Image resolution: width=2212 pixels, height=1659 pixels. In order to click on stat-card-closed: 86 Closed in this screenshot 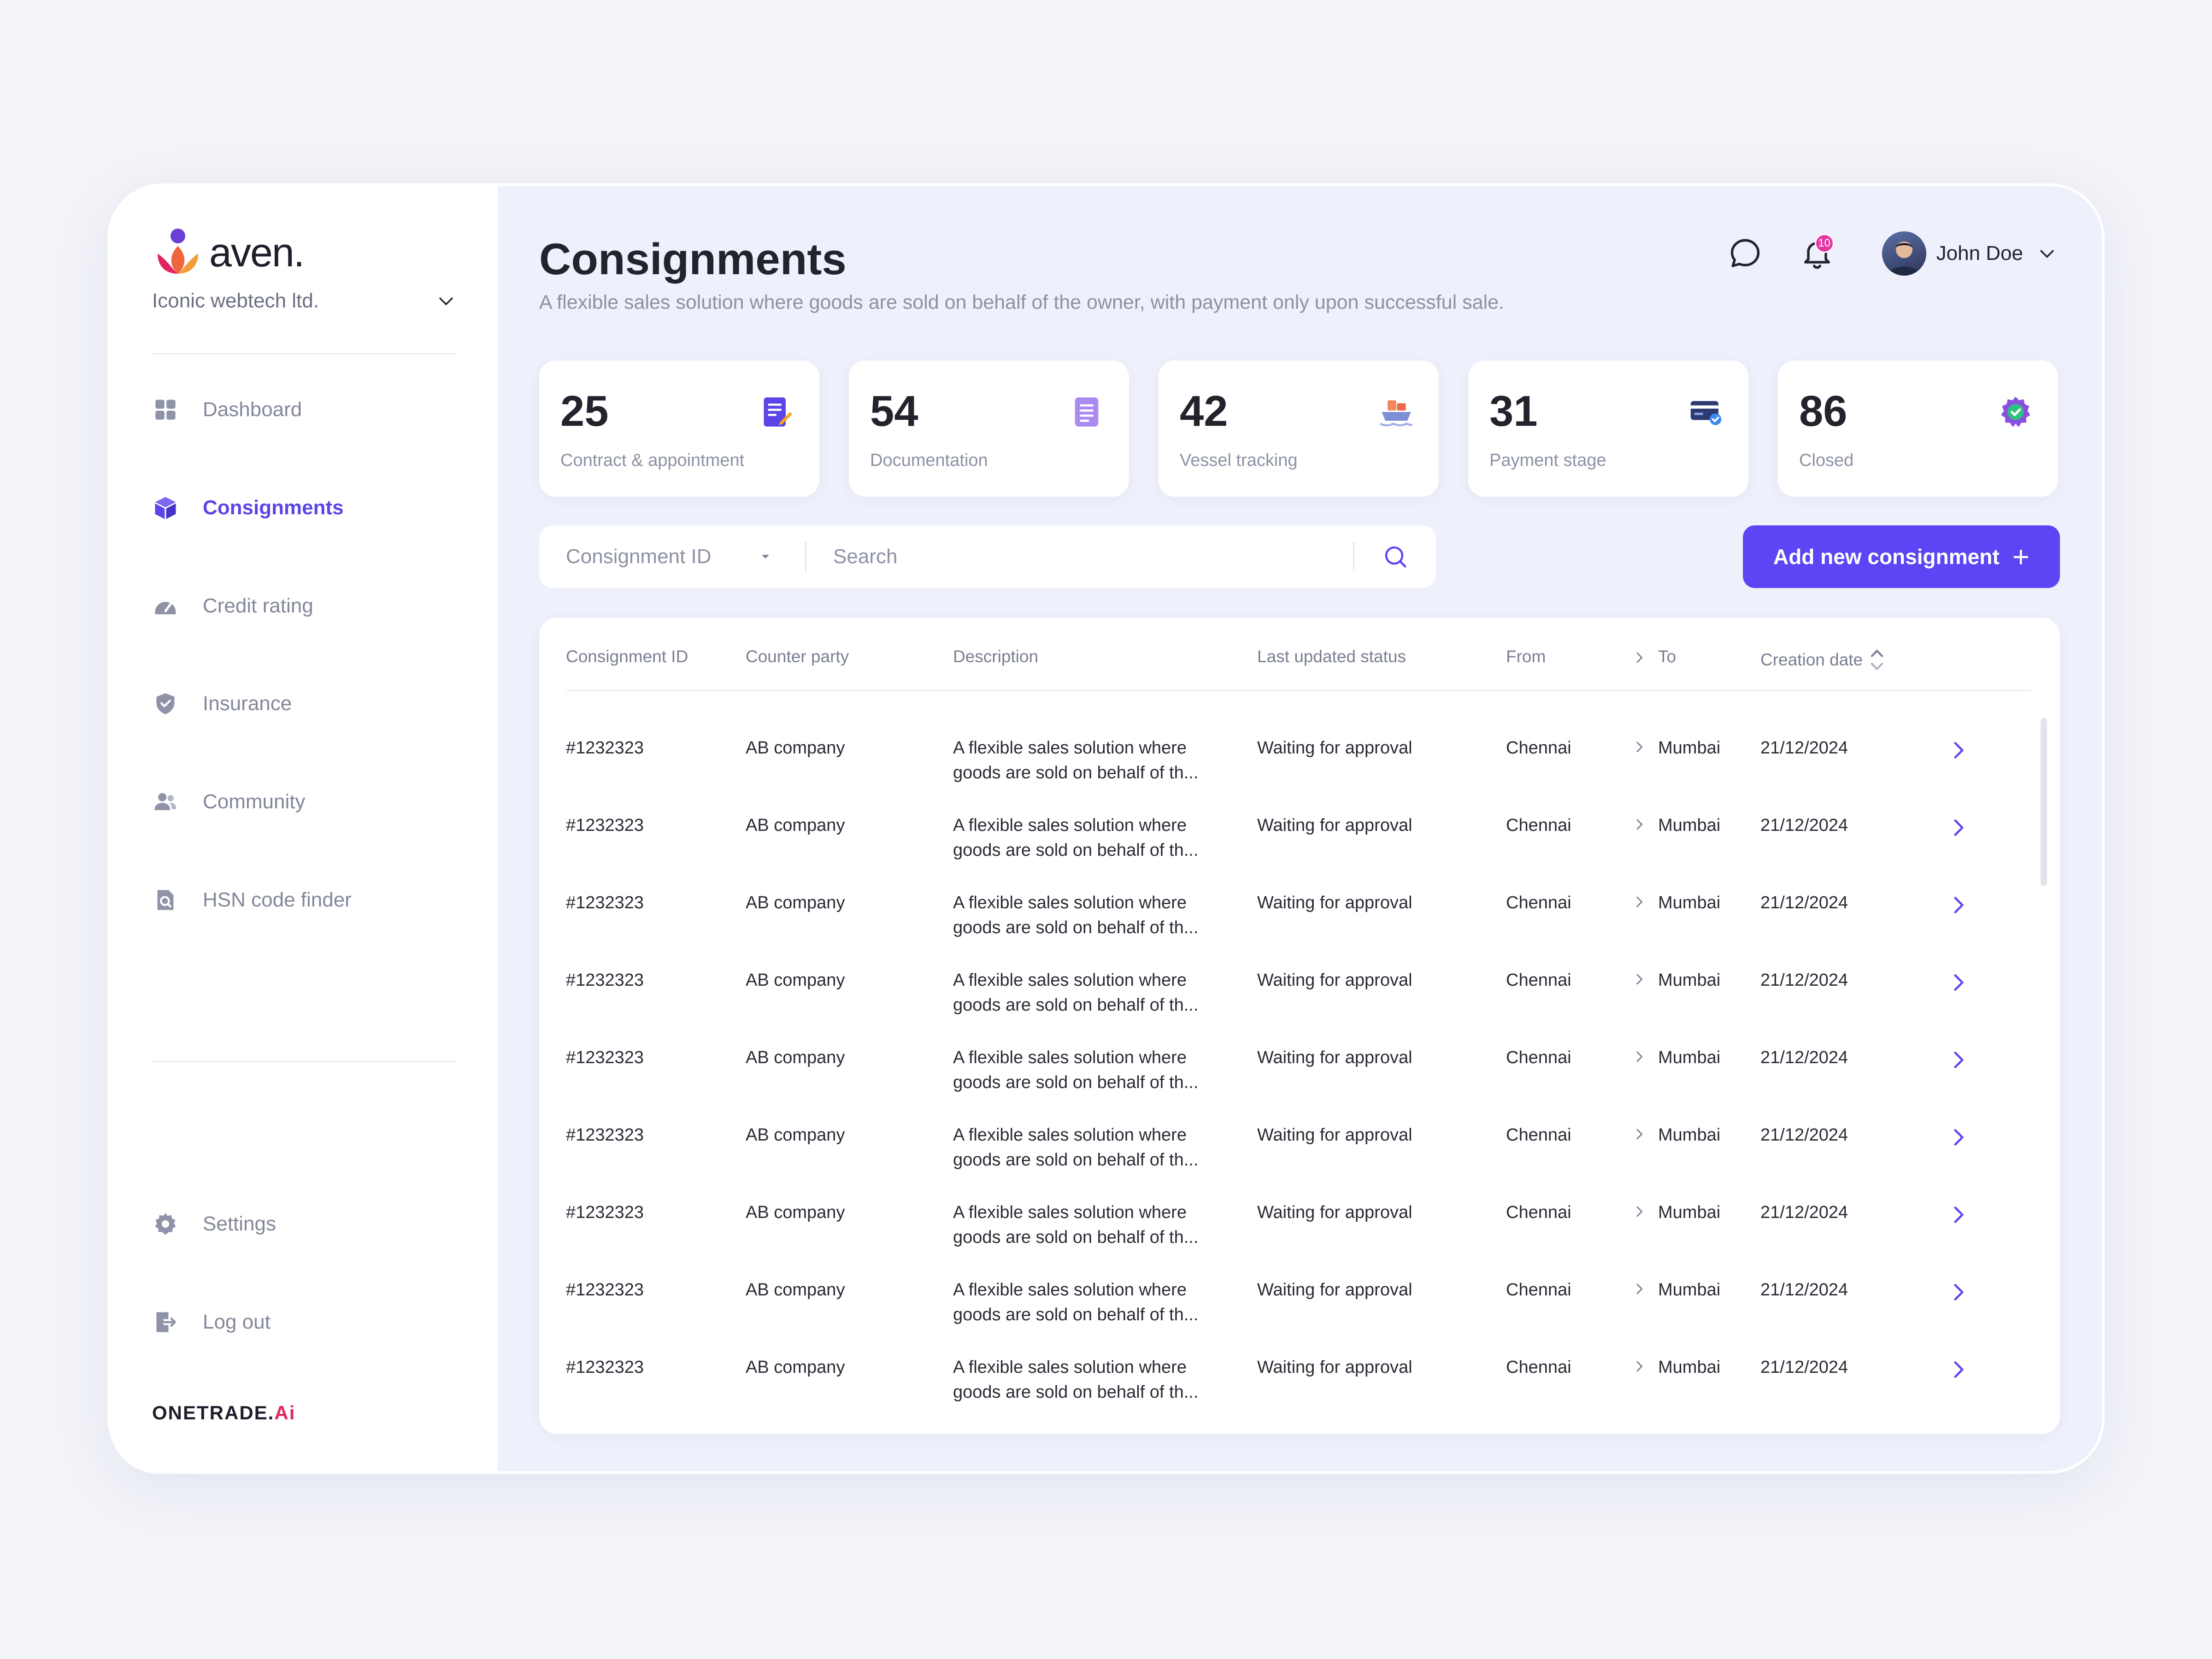, I will do `click(1918, 428)`.